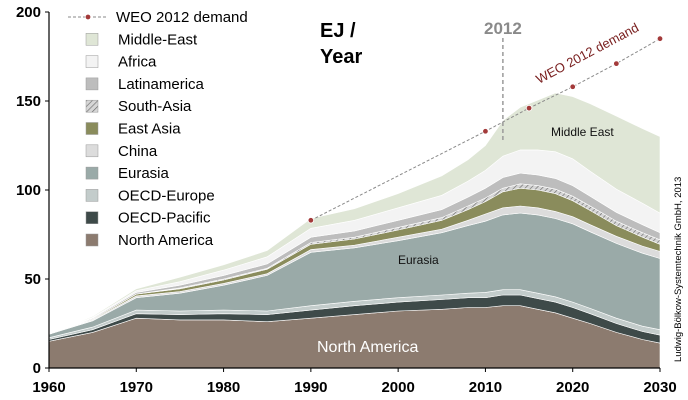  I want to click on legend-swatch-china, so click(92, 151).